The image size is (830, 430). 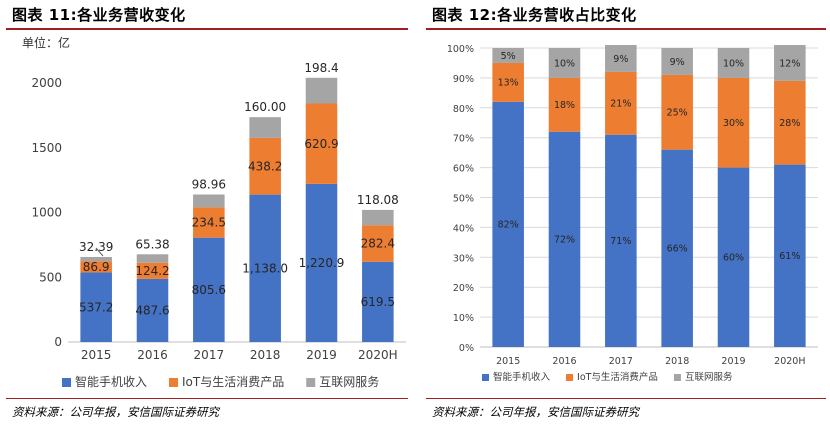 I want to click on data-label: 65.38, so click(x=152, y=244).